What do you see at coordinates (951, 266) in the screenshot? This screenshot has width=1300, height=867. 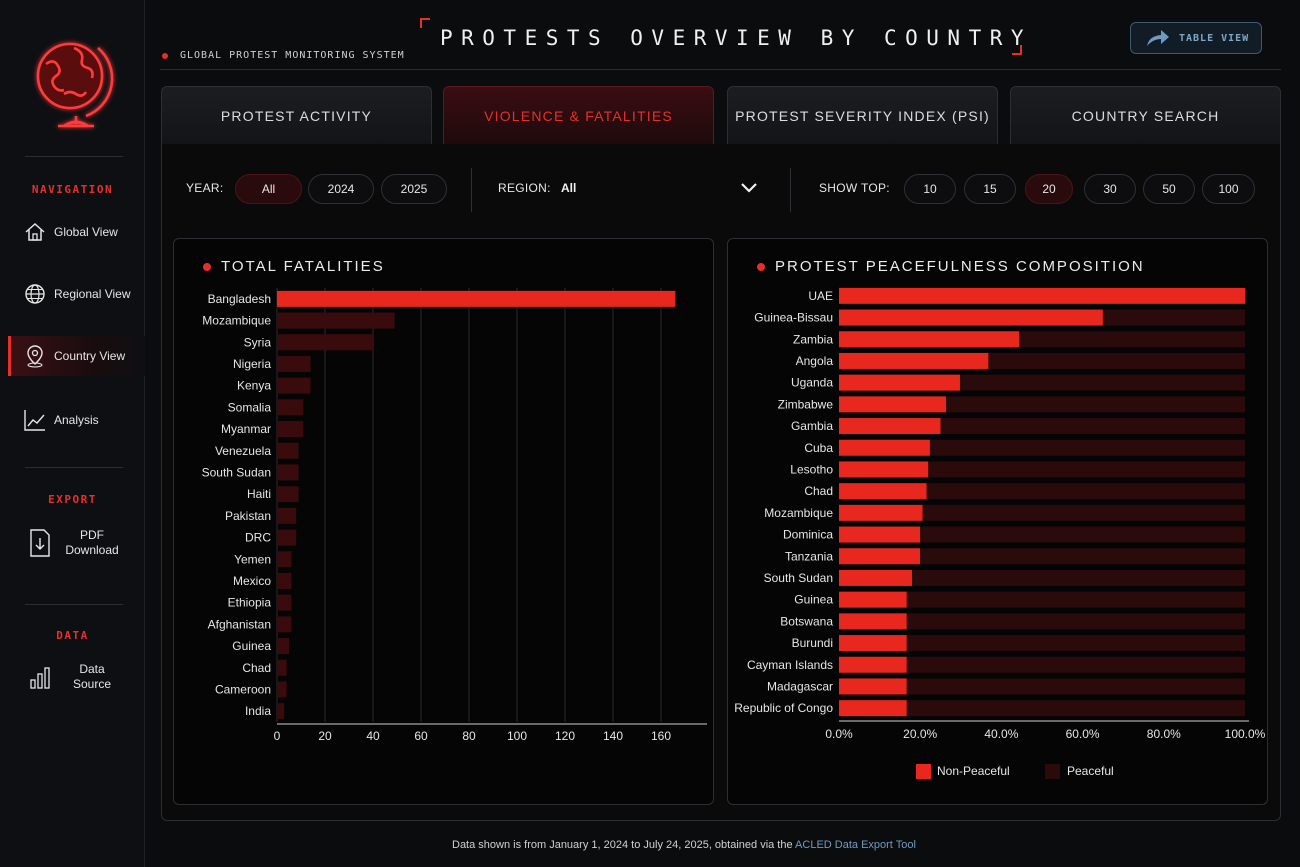 I see `peacefulness-chart-title: PROTEST PEACEFULNESS COMPOSITION` at bounding box center [951, 266].